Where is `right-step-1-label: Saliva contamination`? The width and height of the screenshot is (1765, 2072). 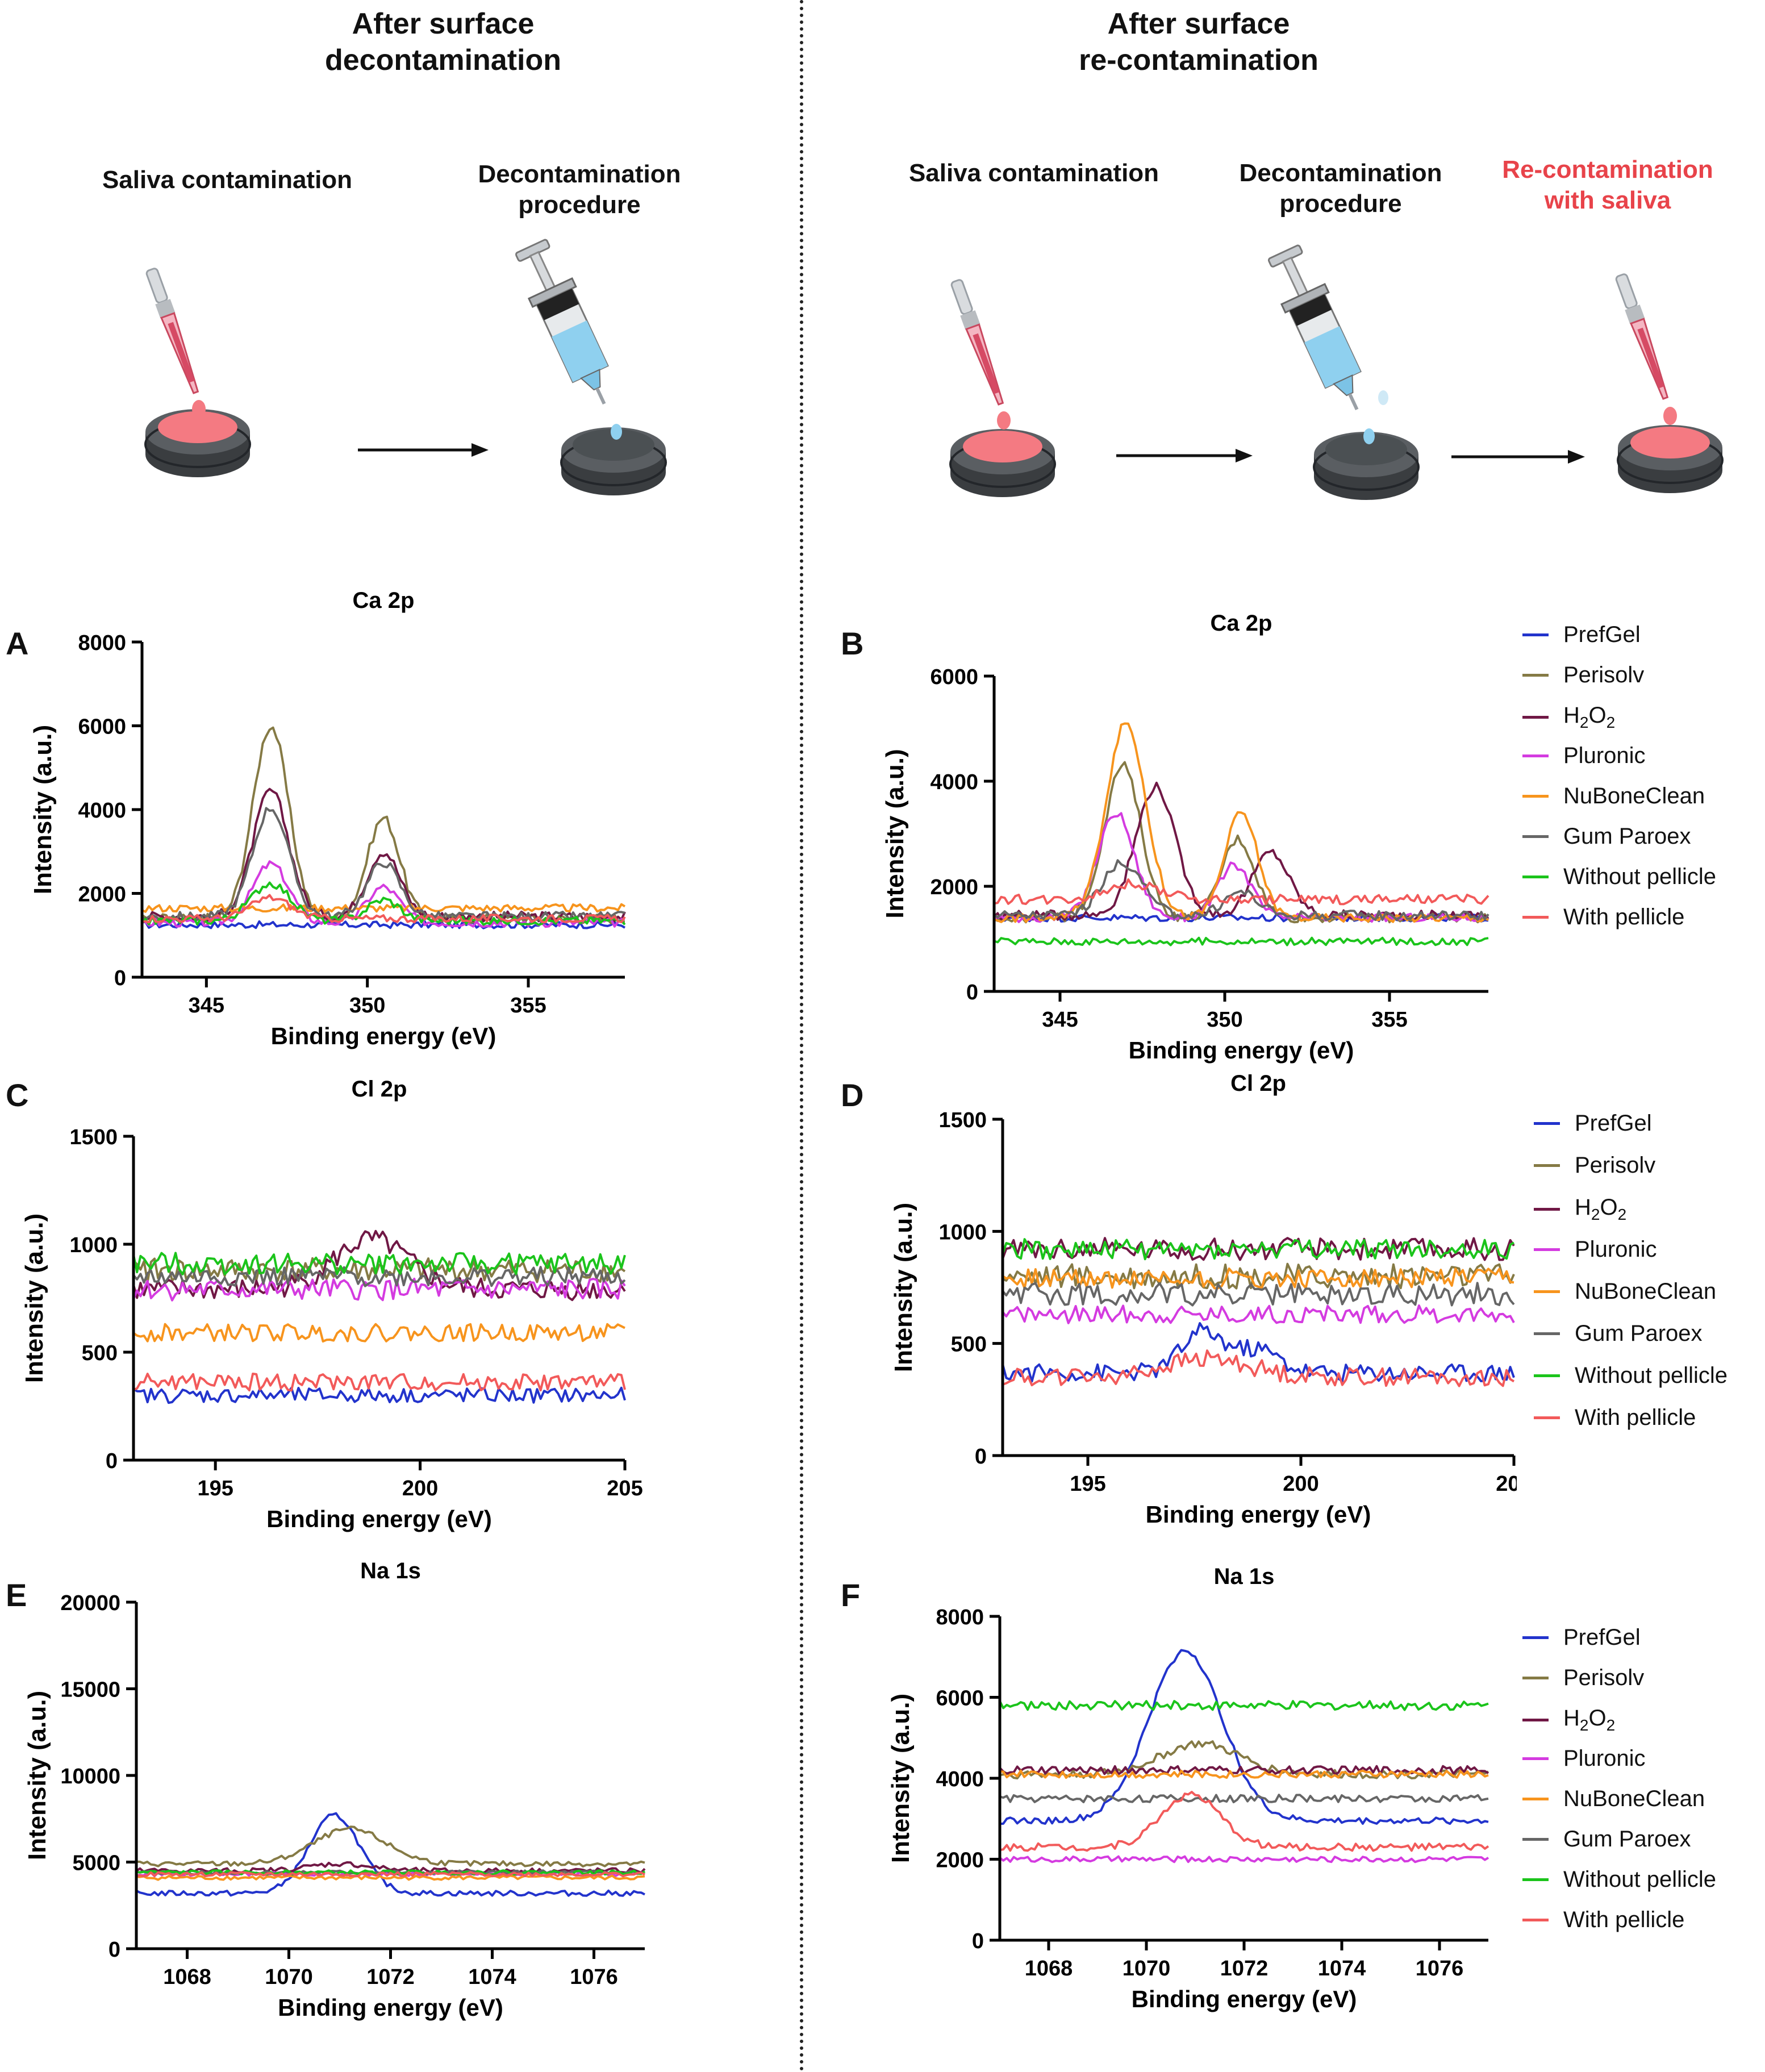
right-step-1-label: Saliva contamination is located at coordinates (1033, 173).